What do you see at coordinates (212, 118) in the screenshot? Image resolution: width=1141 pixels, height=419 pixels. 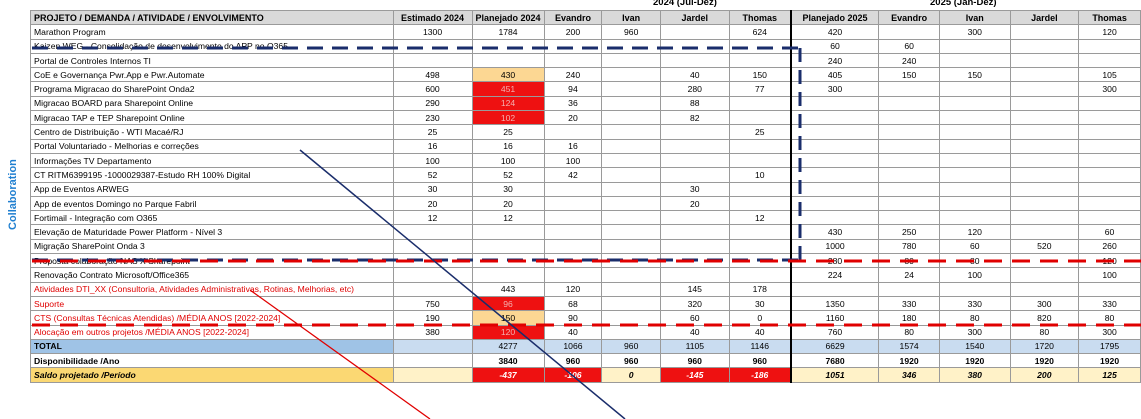 I see `row-label: Migracao TAP e TEP Sharepoint Online` at bounding box center [212, 118].